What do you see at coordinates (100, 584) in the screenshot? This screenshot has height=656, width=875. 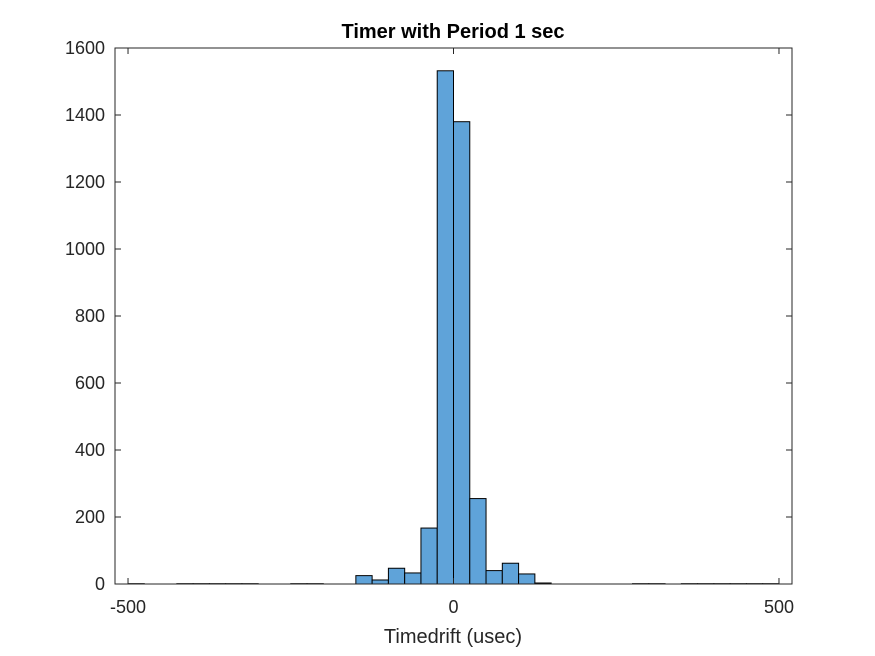 I see `y-tick-label: 0` at bounding box center [100, 584].